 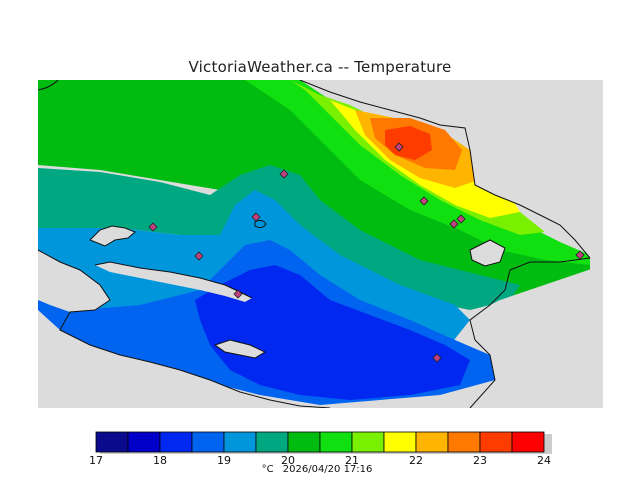 I want to click on legend-bars, so click(x=324, y=443).